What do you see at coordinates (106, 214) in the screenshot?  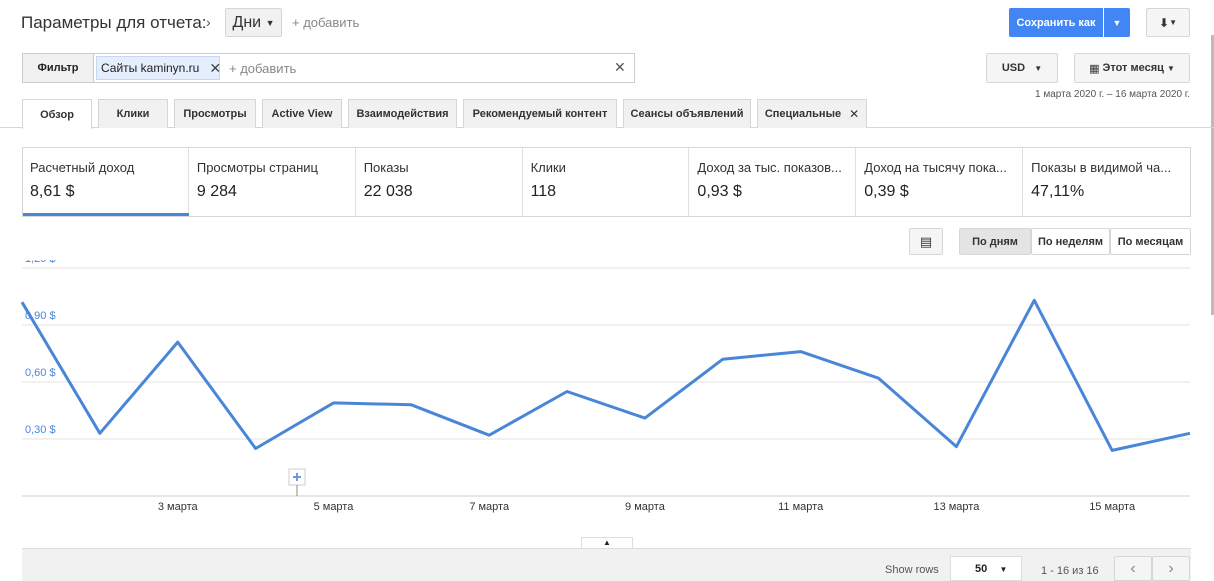 I see `metric-selected-bar` at bounding box center [106, 214].